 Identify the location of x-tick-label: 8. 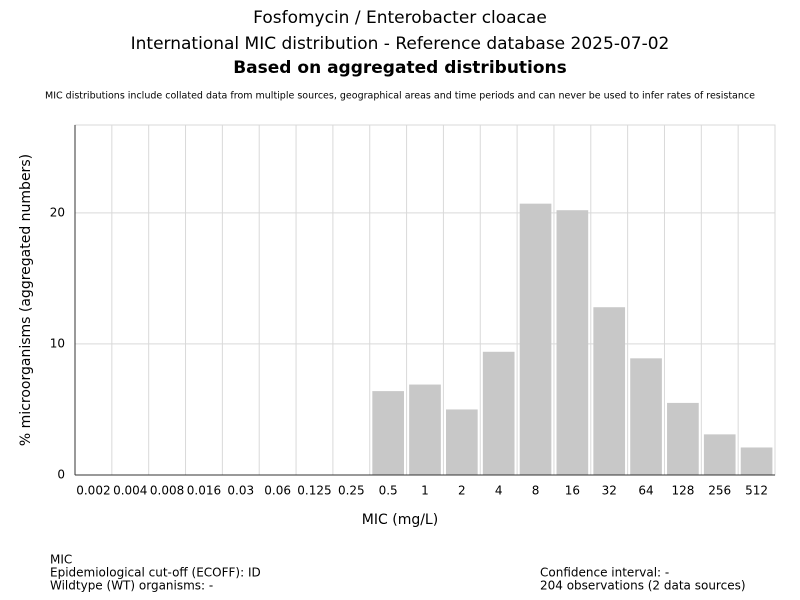
(536, 491).